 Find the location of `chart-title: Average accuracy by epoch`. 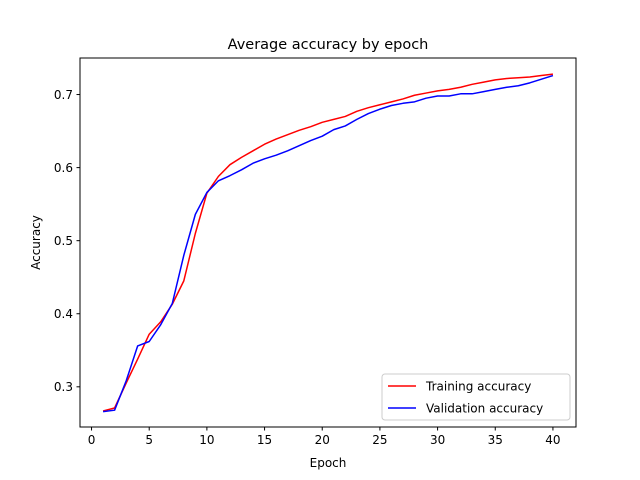

chart-title: Average accuracy by epoch is located at coordinates (328, 45).